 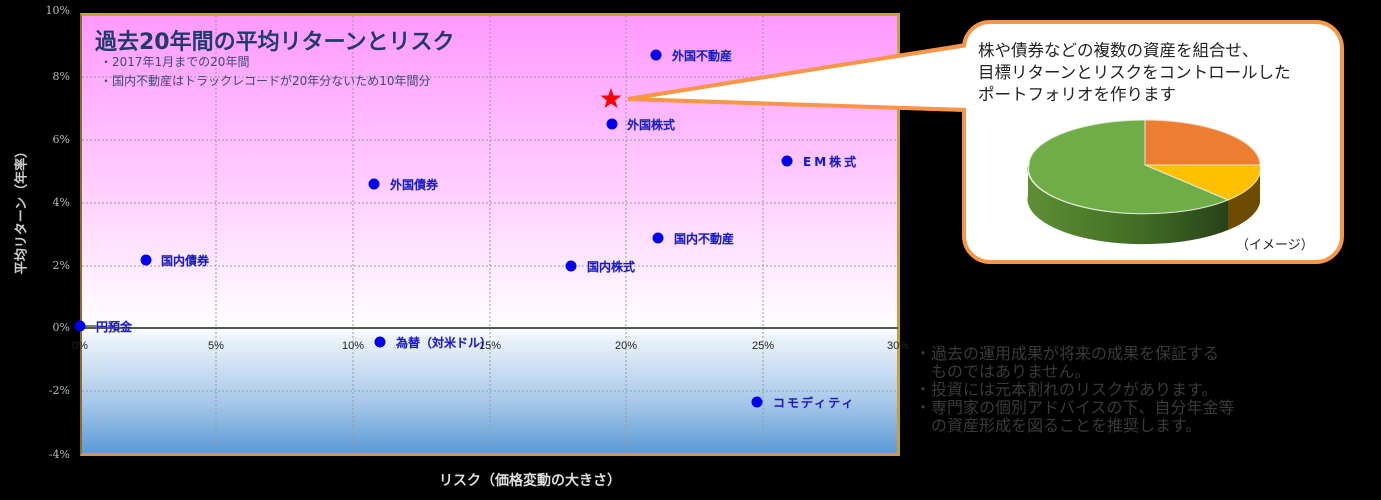 I want to click on x-tick: 25%, so click(x=763, y=346).